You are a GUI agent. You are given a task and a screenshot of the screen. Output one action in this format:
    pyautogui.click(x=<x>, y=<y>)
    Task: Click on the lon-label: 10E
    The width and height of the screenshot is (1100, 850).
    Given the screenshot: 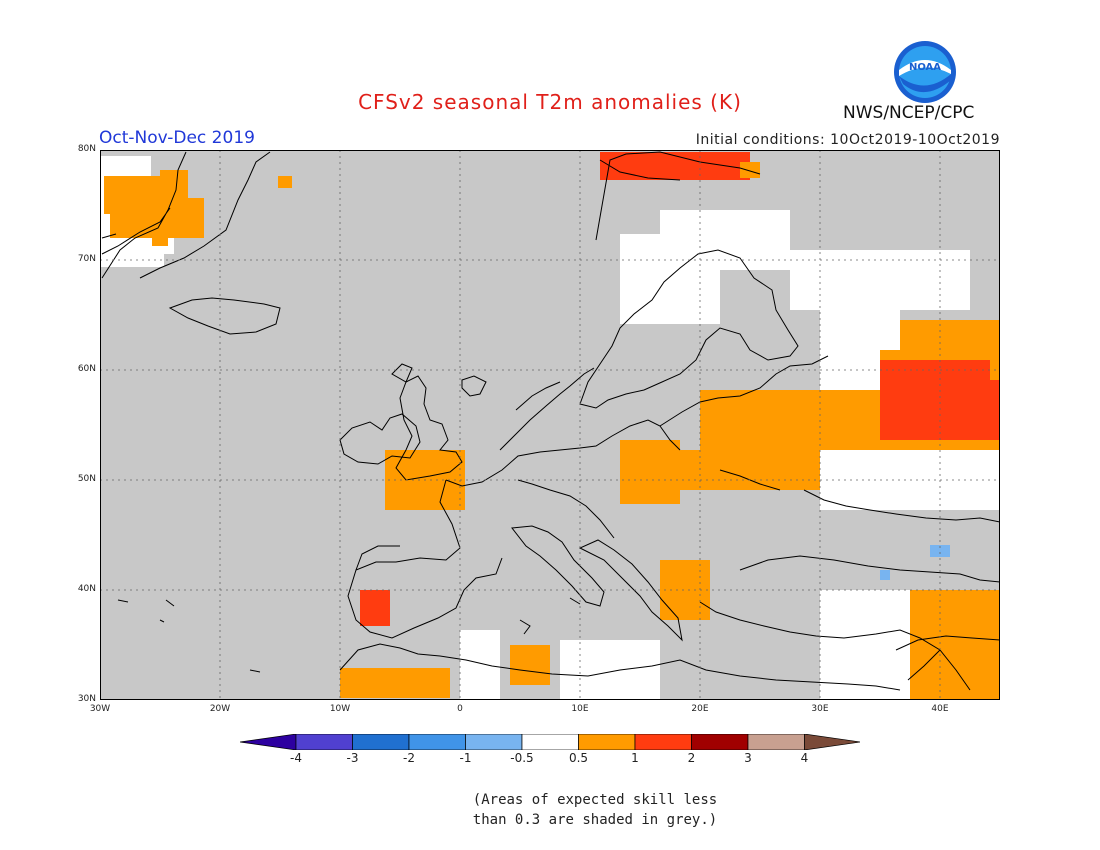 What is the action you would take?
    pyautogui.click(x=580, y=709)
    